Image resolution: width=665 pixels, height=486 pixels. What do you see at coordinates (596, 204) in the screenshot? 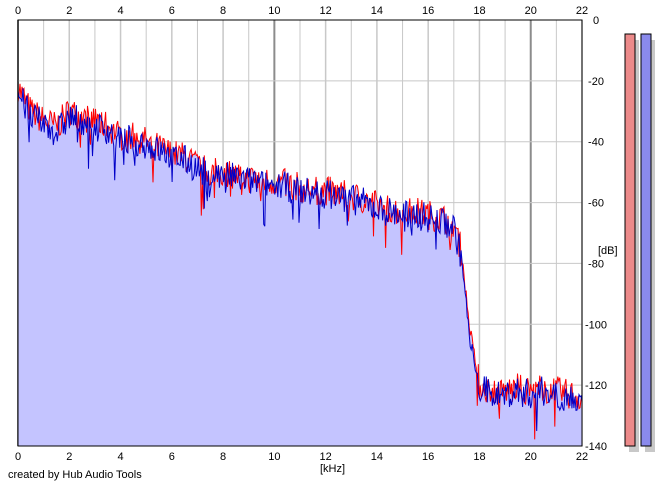
I see `y-tick-label: -60` at bounding box center [596, 204].